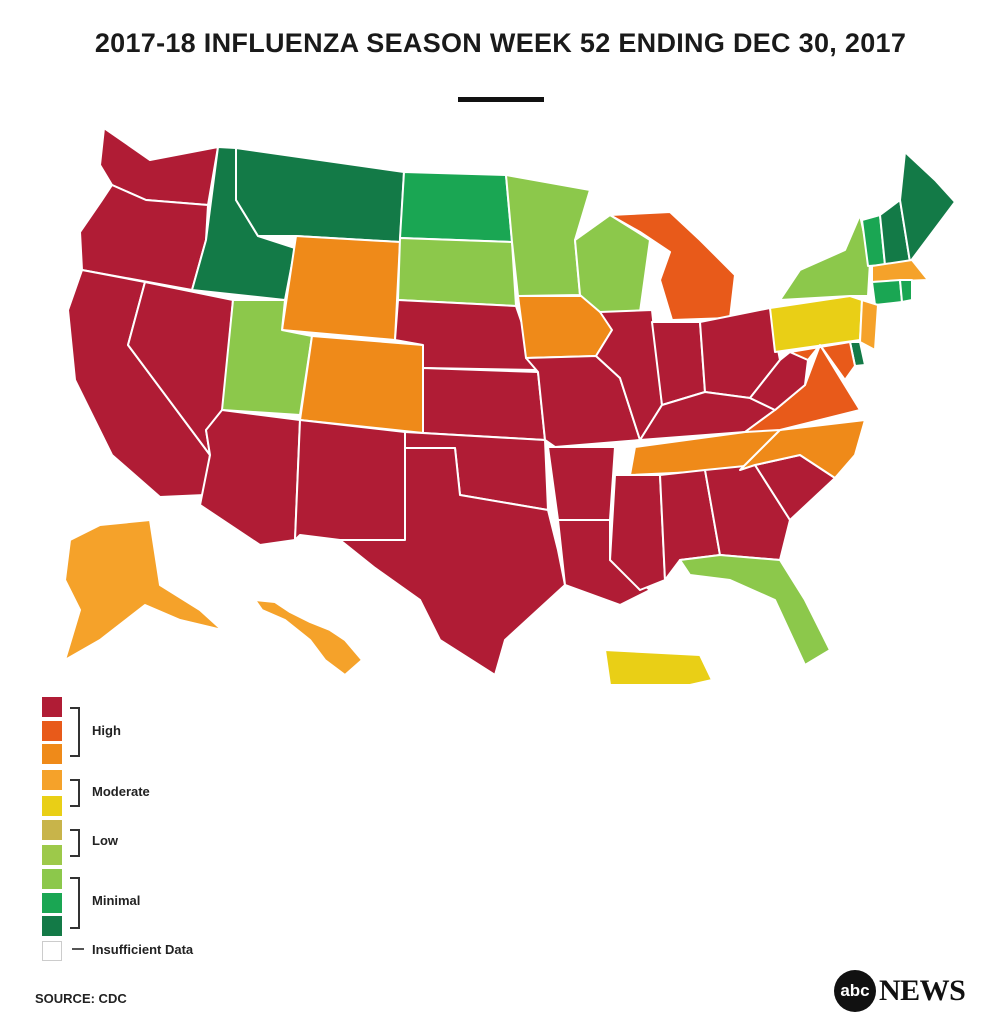 The height and width of the screenshot is (1024, 1001). Describe the element at coordinates (121, 791) in the screenshot. I see `legend-label-moderate: Moderate` at that location.